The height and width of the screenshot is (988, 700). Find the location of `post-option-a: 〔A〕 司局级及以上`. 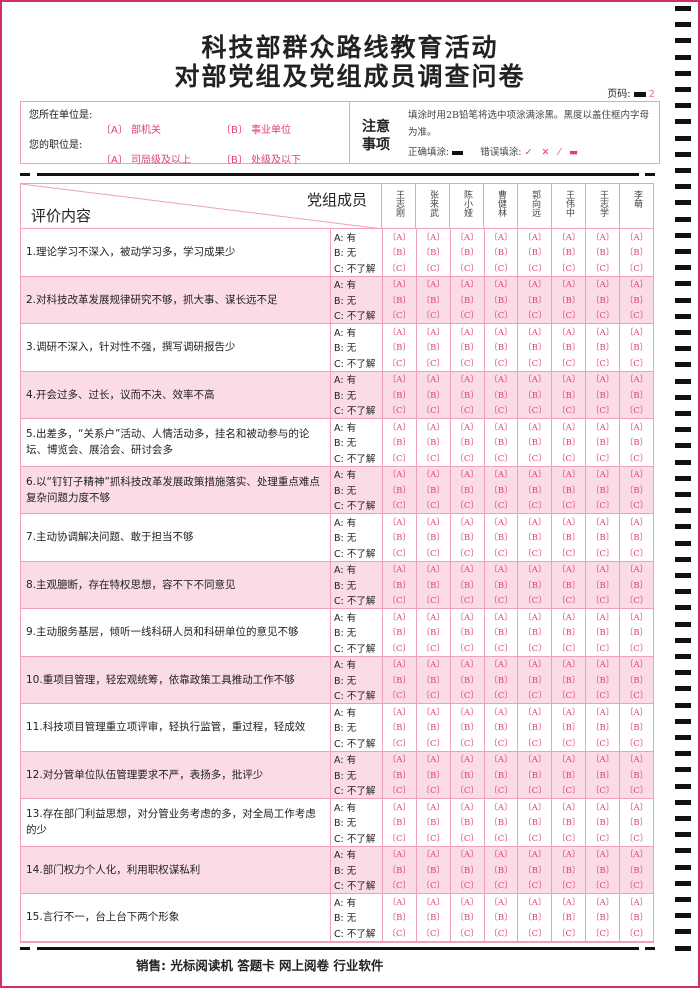

post-option-a: 〔A〕 司局级及以上 is located at coordinates (146, 160).